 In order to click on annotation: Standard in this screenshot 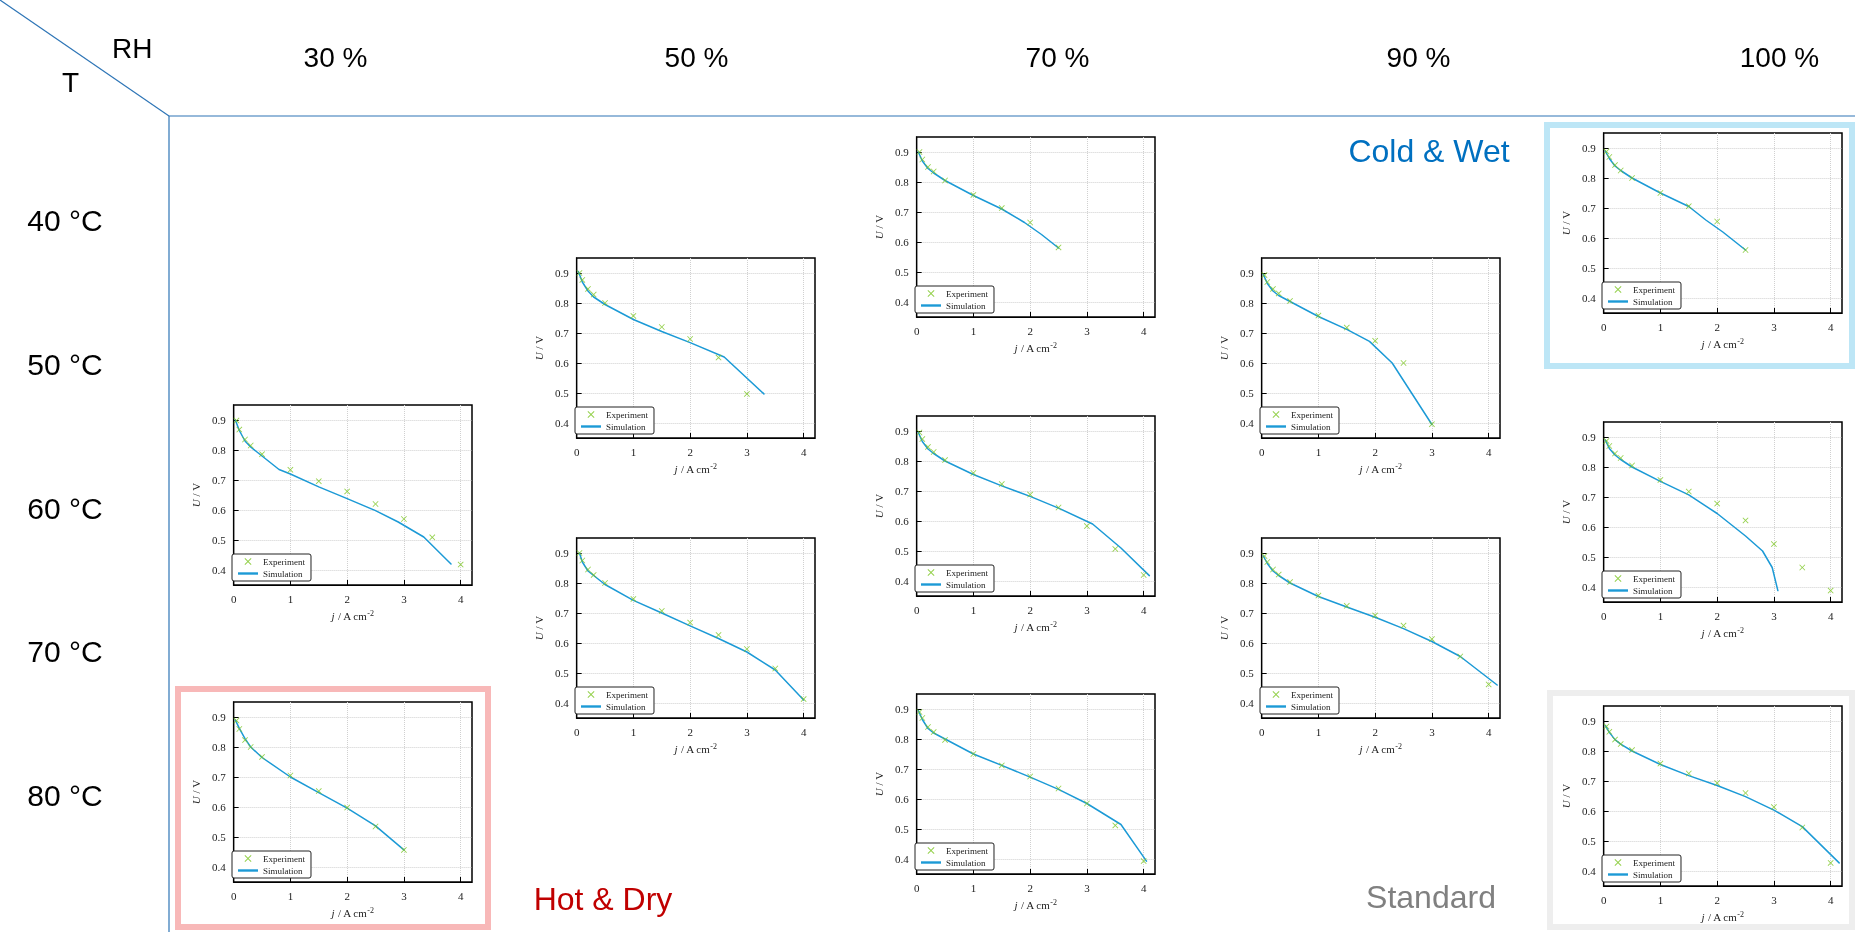, I will do `click(1431, 897)`.